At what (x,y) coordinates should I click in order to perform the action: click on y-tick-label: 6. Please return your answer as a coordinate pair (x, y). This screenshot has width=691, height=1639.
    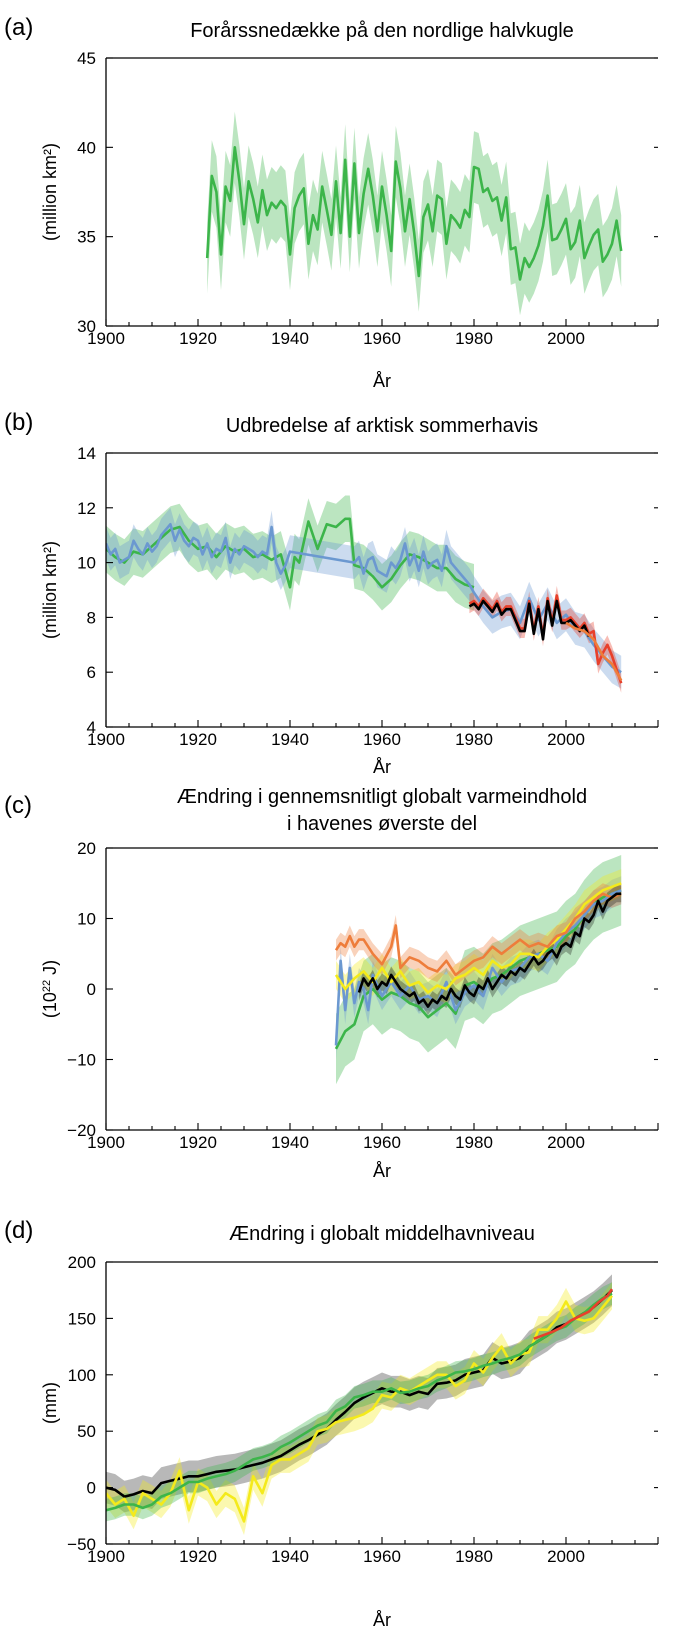
    Looking at the image, I should click on (91, 672).